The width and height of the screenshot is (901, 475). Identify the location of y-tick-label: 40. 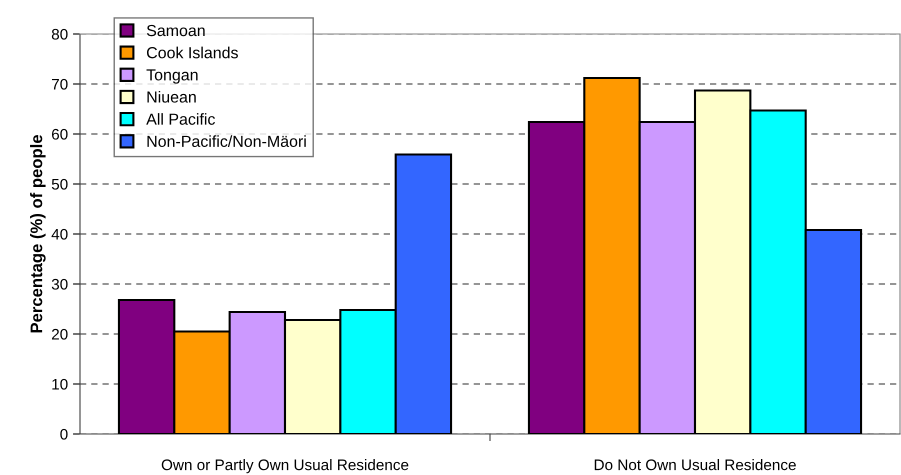
(60, 234).